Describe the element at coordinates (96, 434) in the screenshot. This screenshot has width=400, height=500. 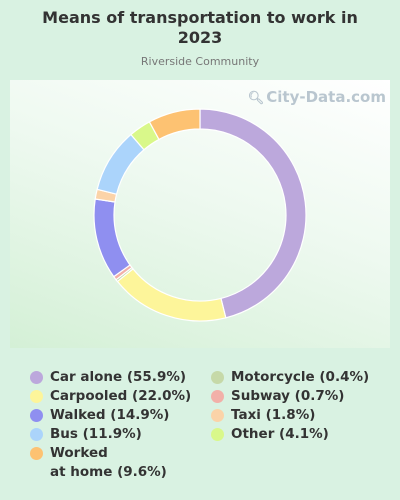
I see `legend-label-bus: Bus (11.9%)` at that location.